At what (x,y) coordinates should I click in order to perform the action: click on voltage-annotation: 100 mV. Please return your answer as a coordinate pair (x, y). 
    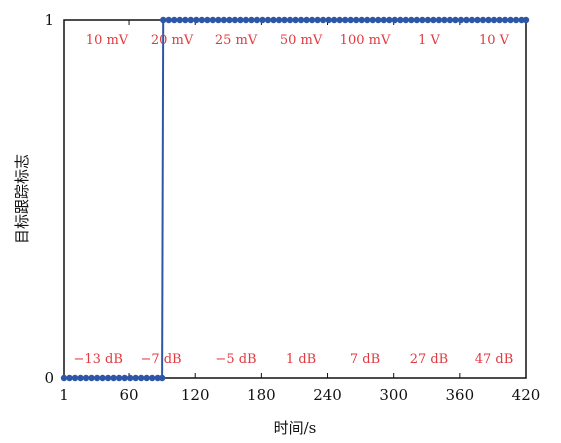
    Looking at the image, I should click on (365, 40).